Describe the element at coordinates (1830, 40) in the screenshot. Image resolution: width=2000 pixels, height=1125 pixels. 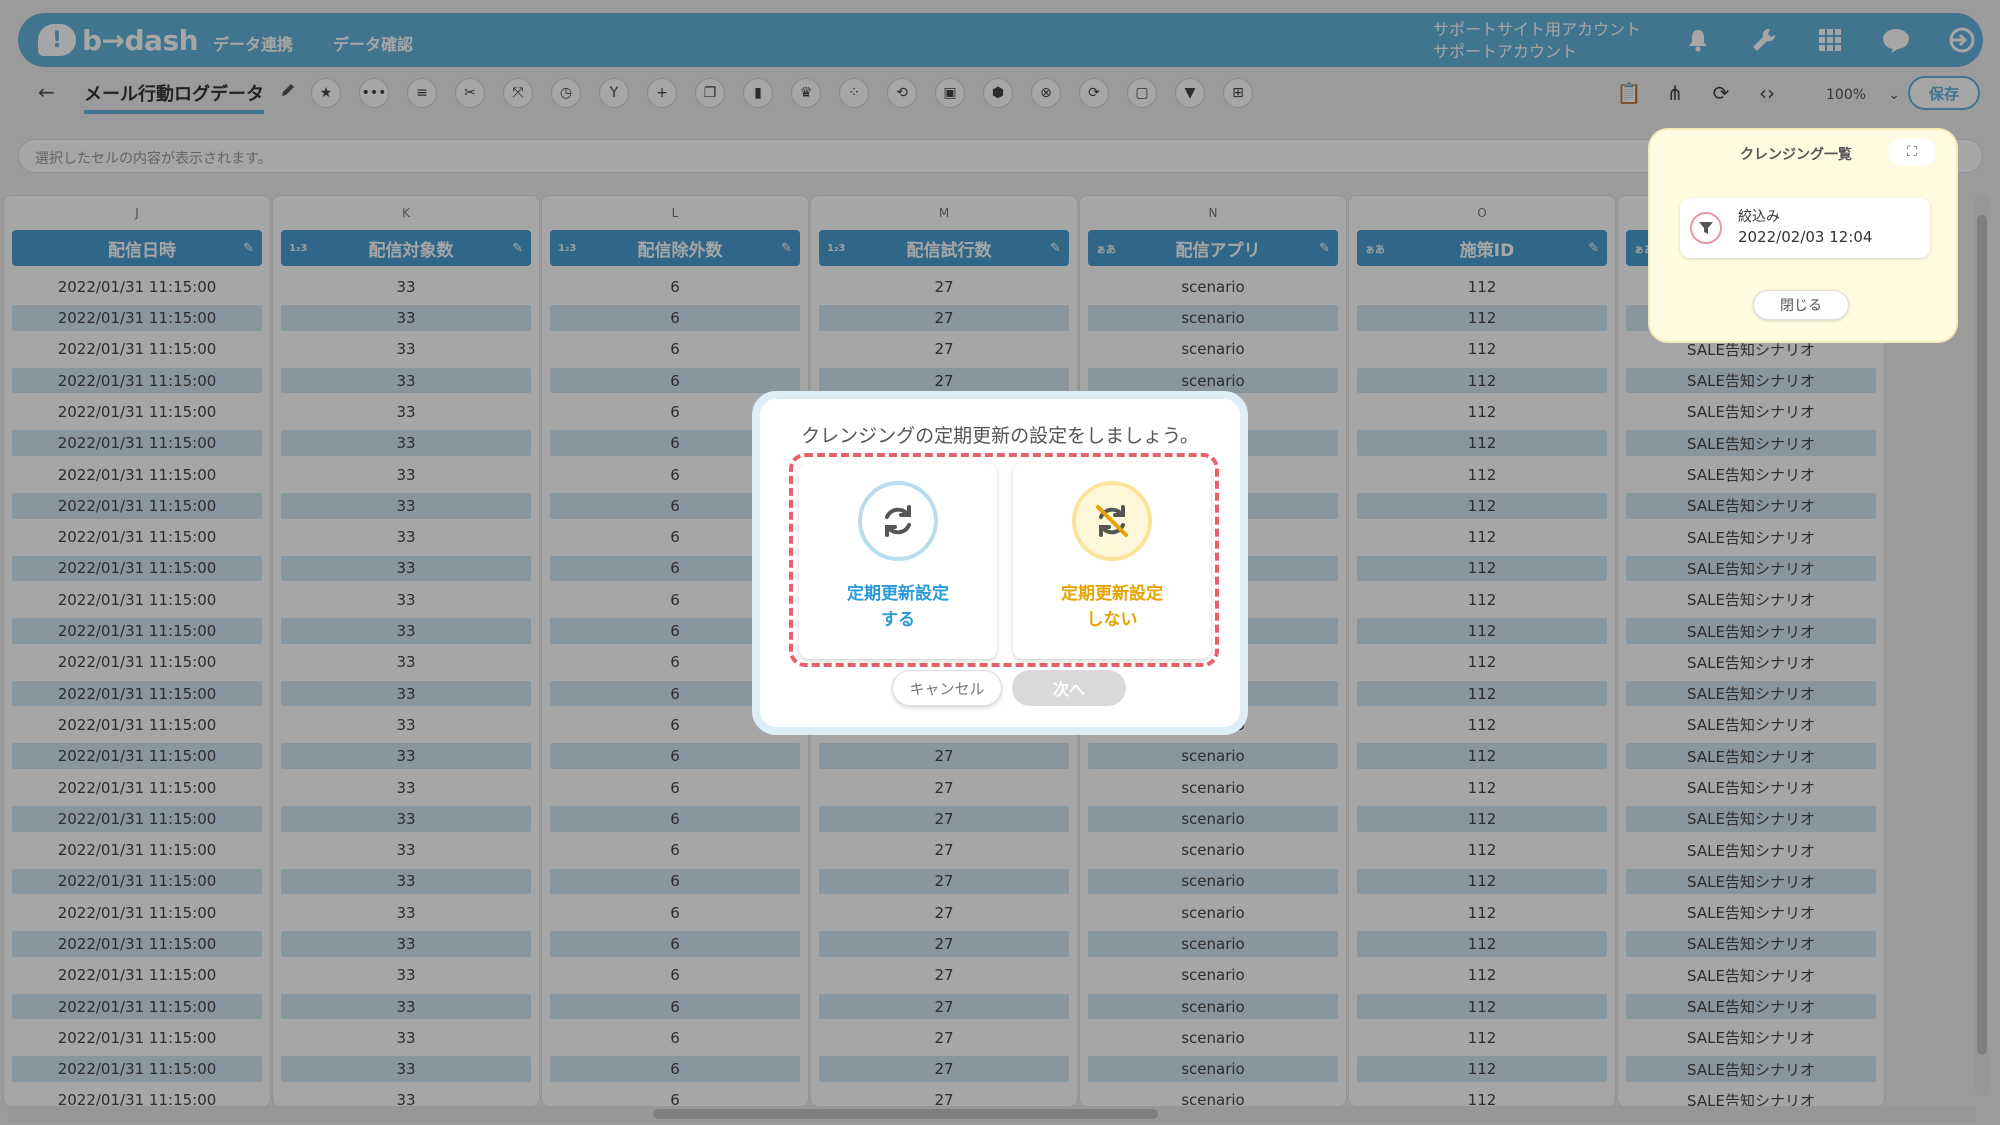
I see `grid-icon` at that location.